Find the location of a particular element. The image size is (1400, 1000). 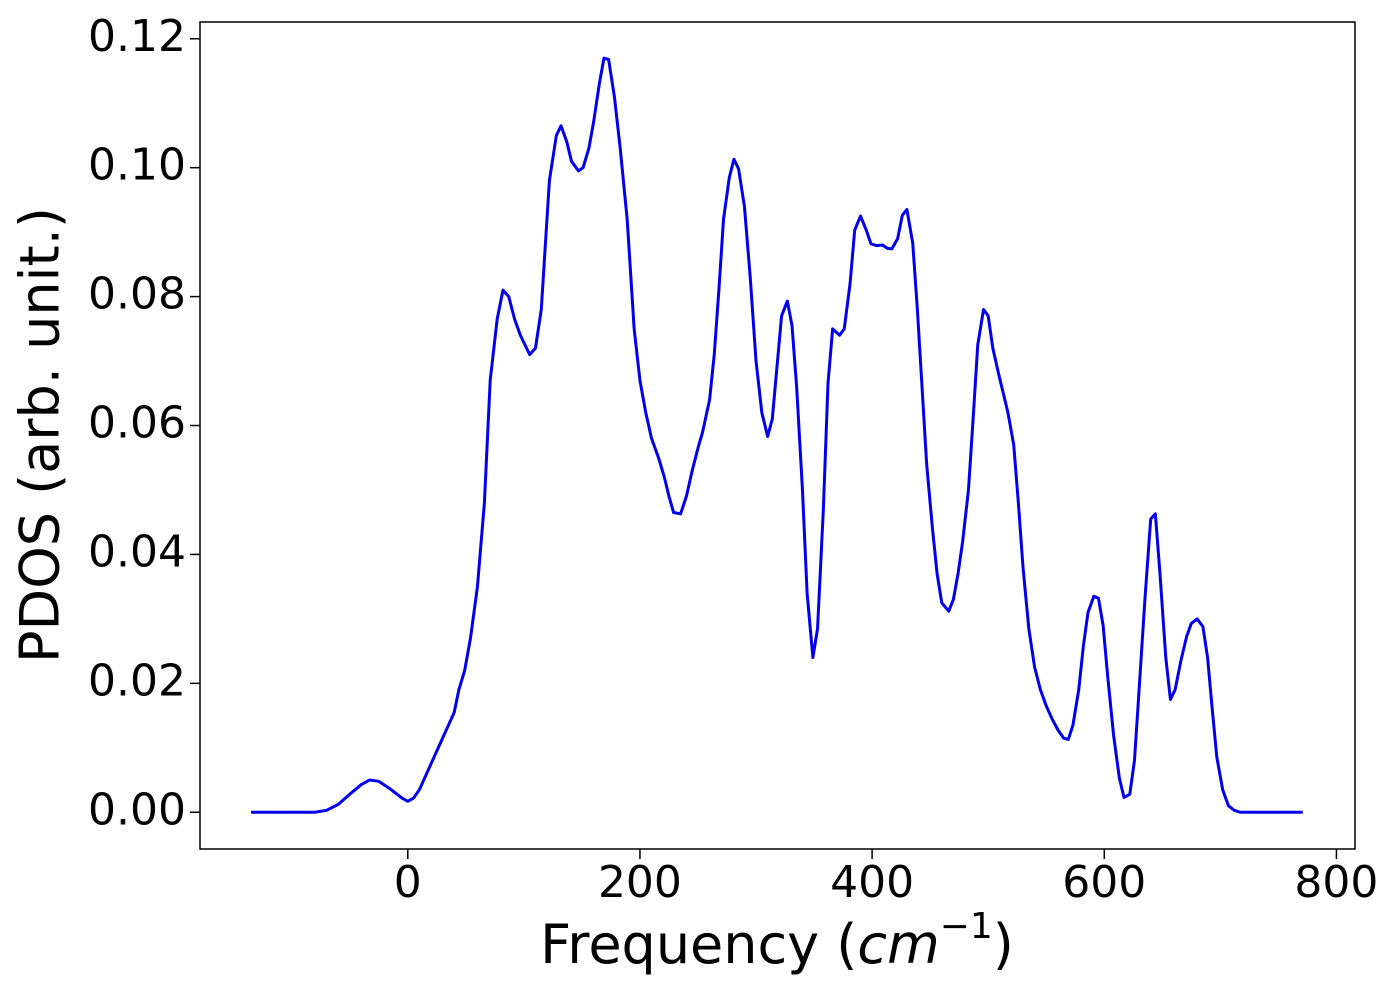

y-tick-label: 0.00 is located at coordinates (137, 809).